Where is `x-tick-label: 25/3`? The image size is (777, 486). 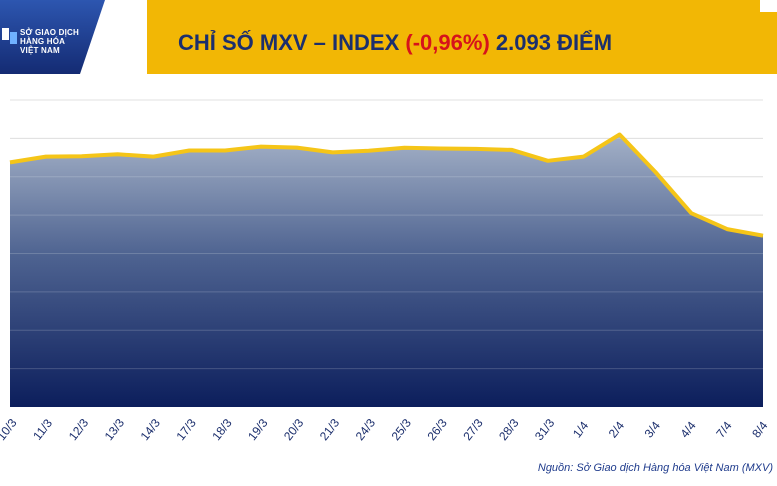 x-tick-label: 25/3 is located at coordinates (402, 429).